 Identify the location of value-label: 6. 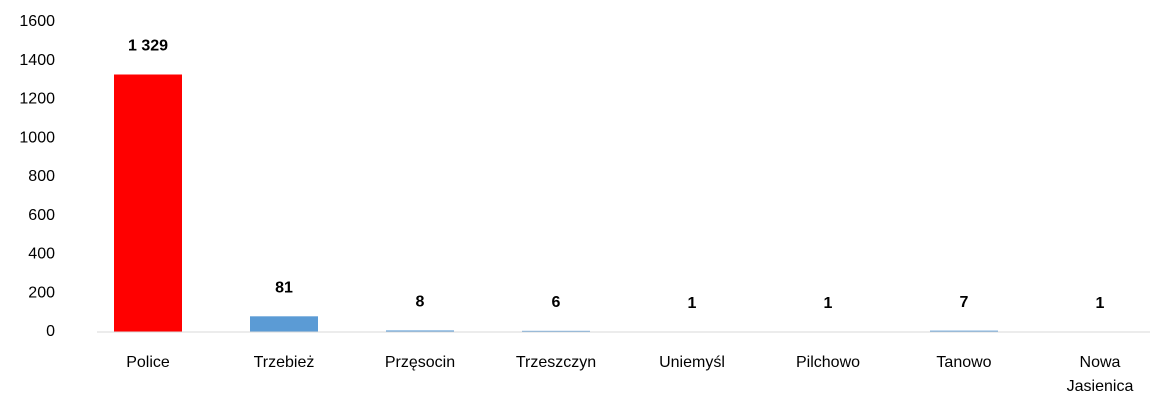
(556, 302).